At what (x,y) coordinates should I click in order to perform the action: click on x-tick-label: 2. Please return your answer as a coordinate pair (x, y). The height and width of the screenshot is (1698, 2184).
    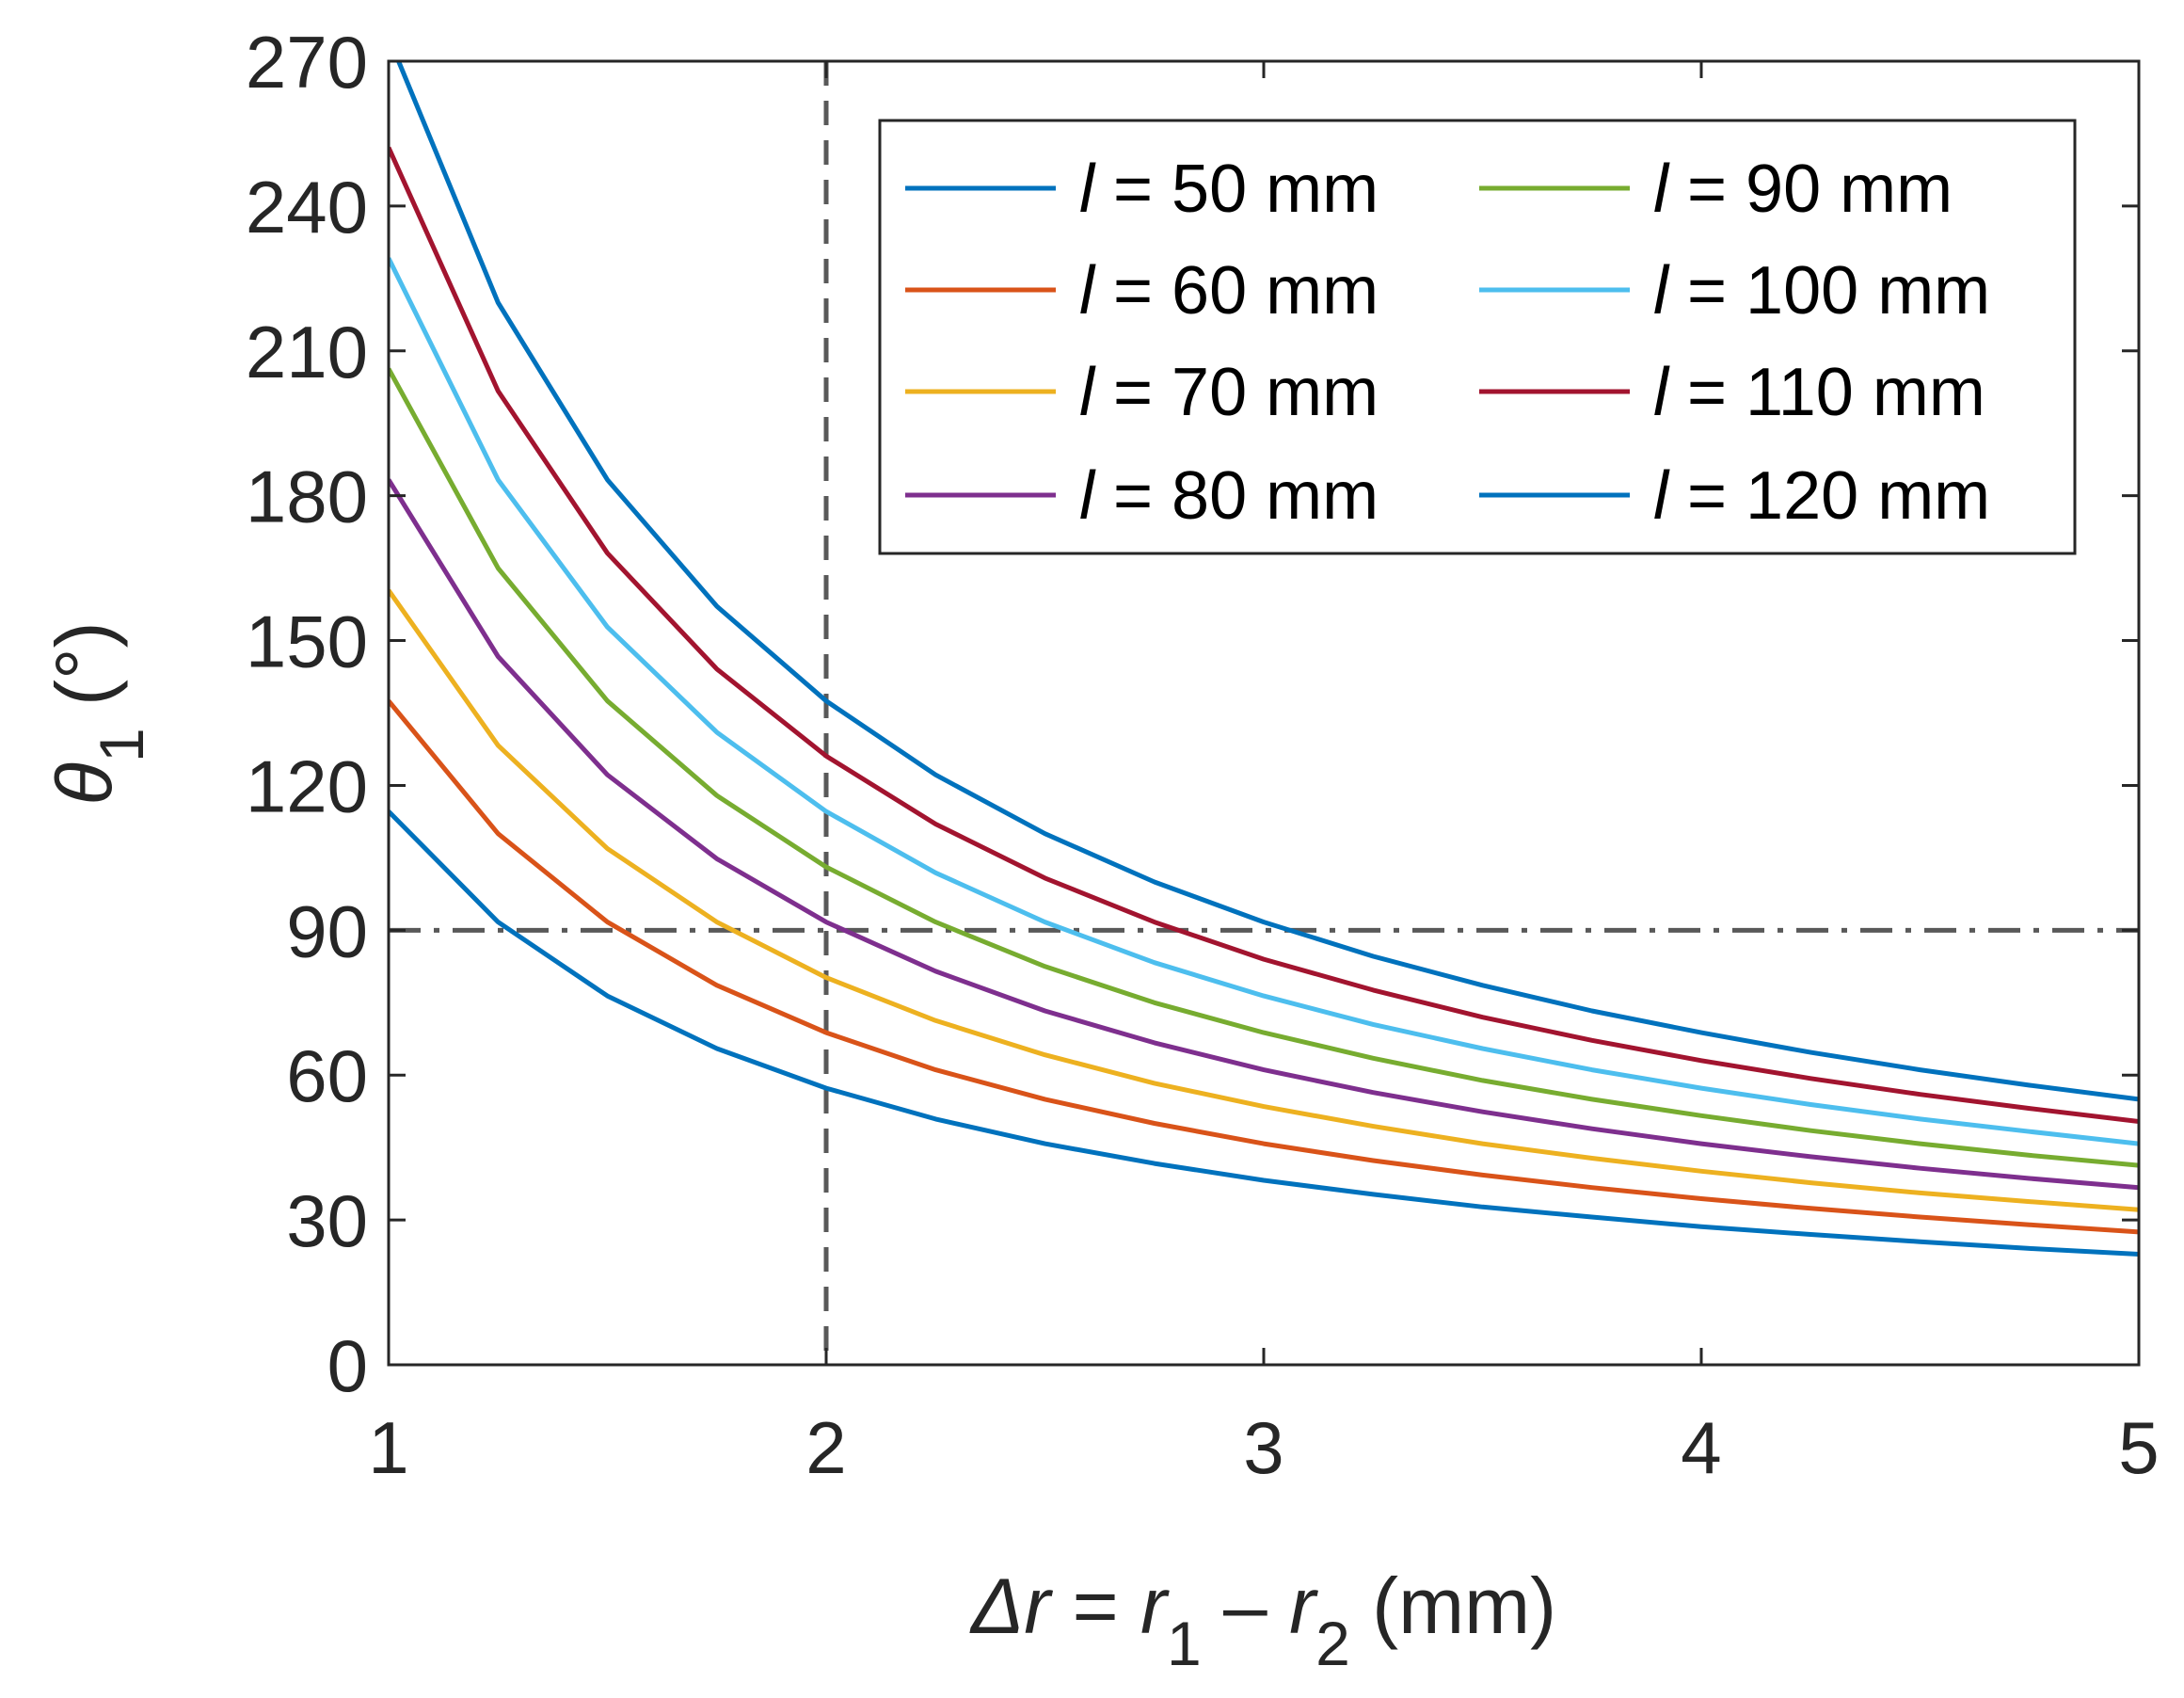
    Looking at the image, I should click on (825, 1447).